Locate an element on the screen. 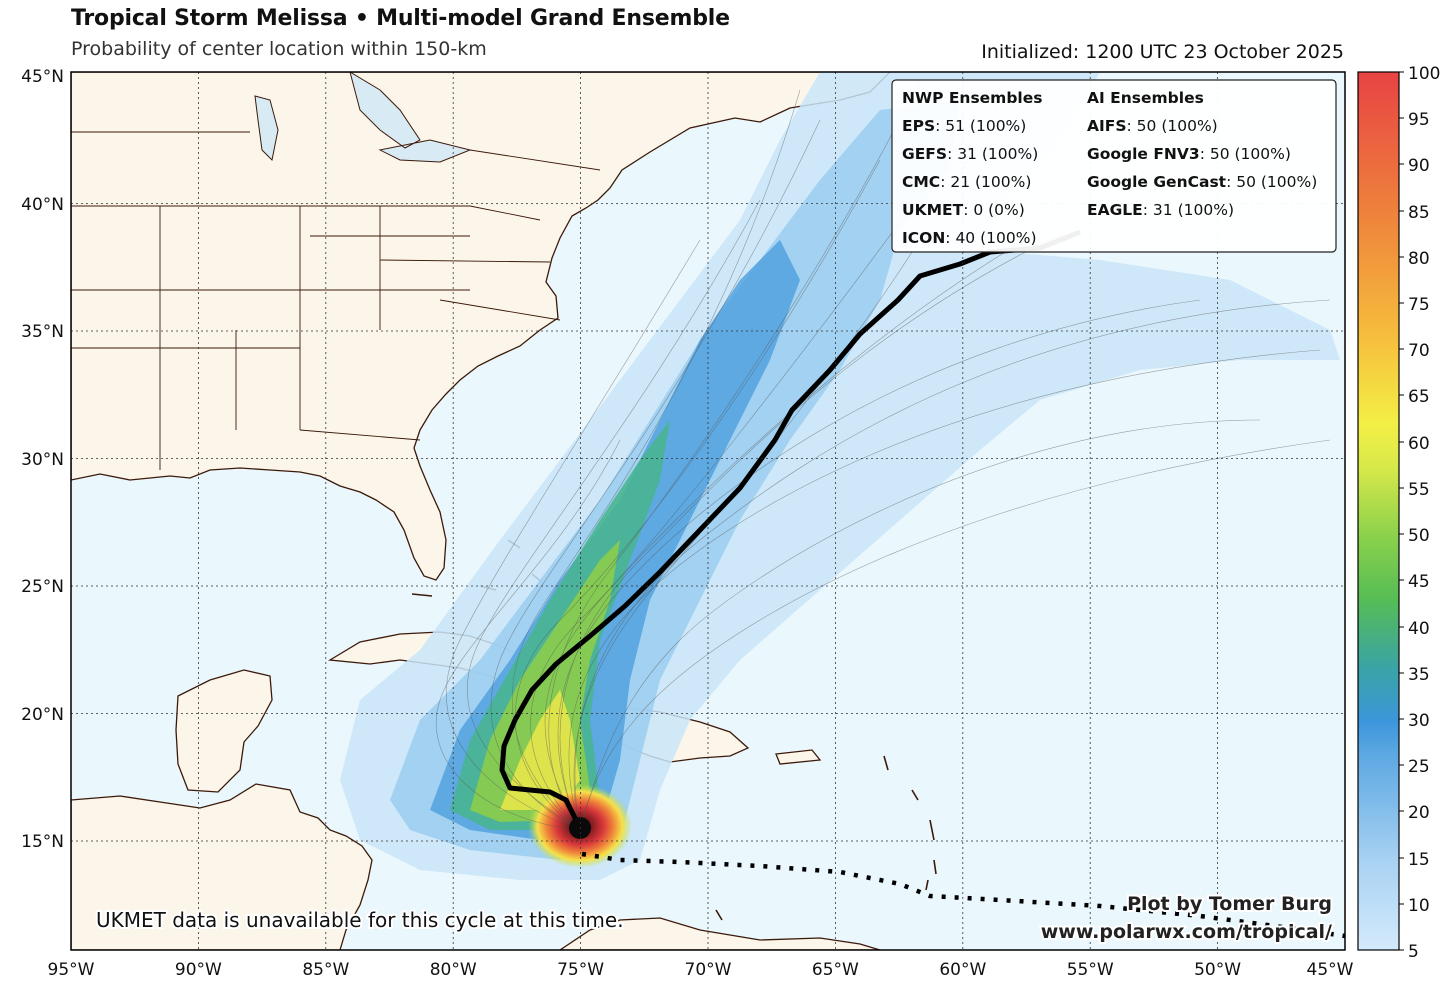 The image size is (1456, 992). colorbar-label: 90 is located at coordinates (1419, 166).